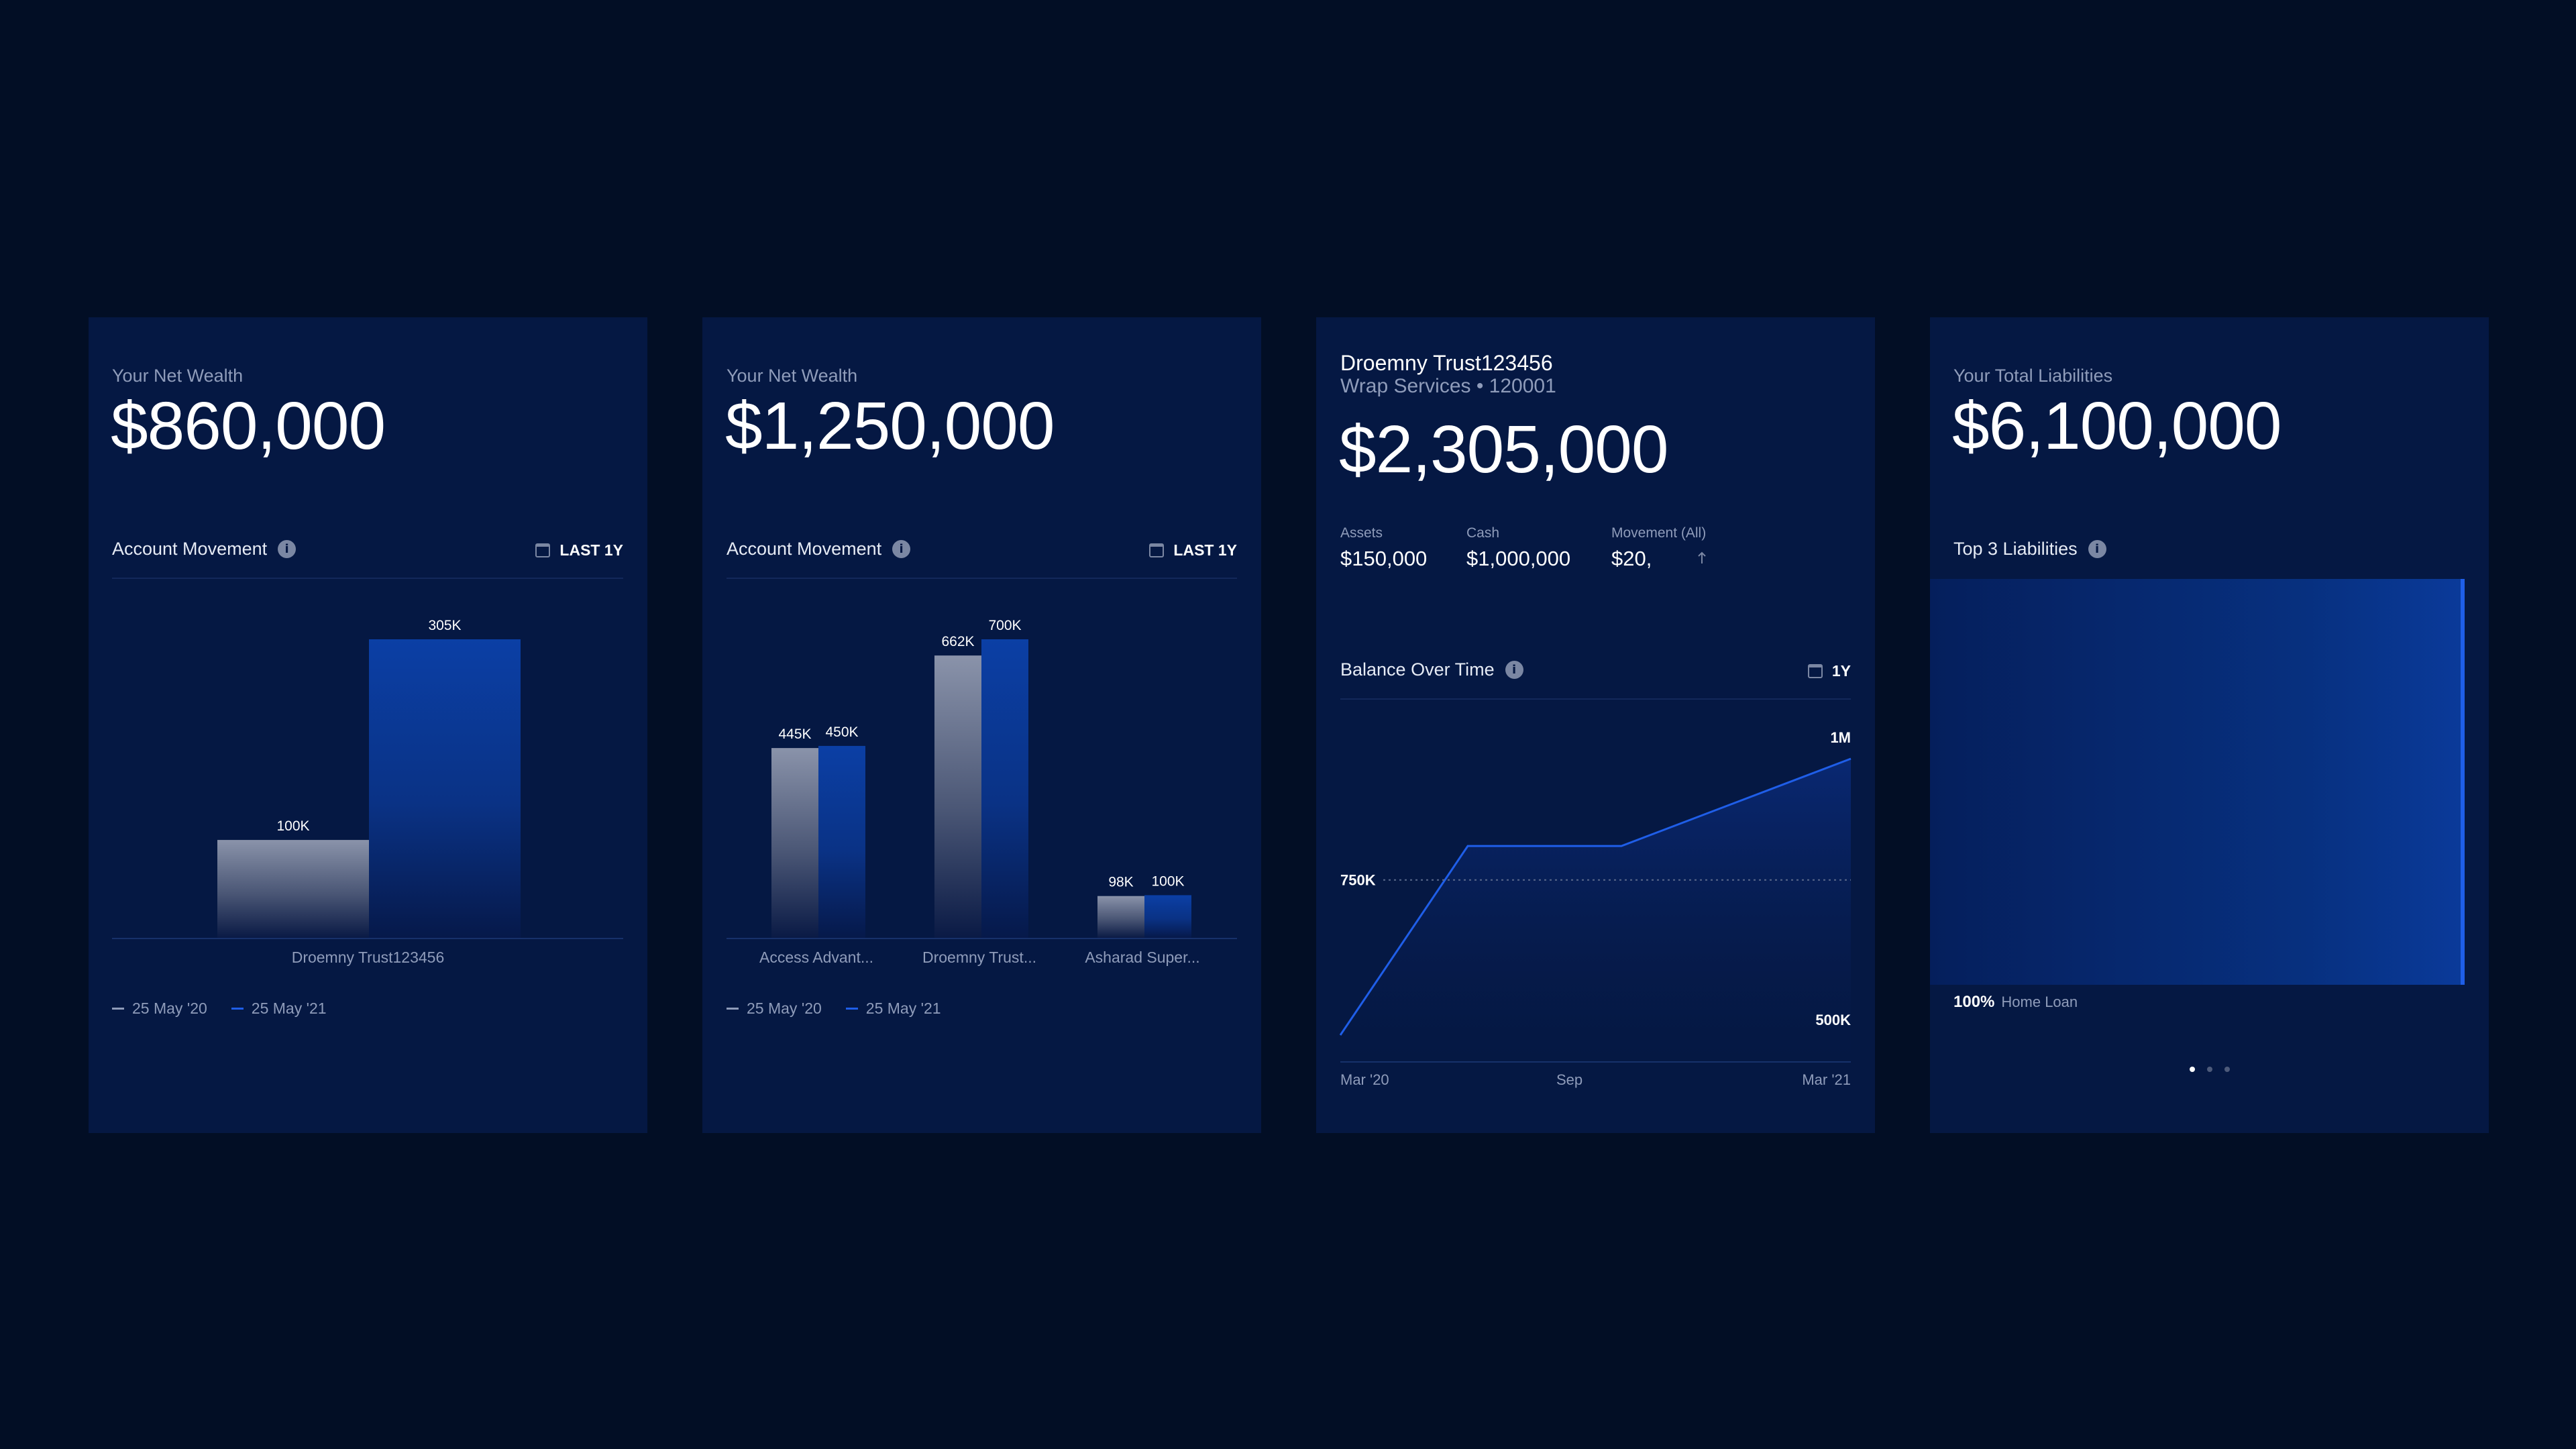 This screenshot has height=1449, width=2576. What do you see at coordinates (1446, 363) in the screenshot?
I see `account-title: Droemny Trust123456` at bounding box center [1446, 363].